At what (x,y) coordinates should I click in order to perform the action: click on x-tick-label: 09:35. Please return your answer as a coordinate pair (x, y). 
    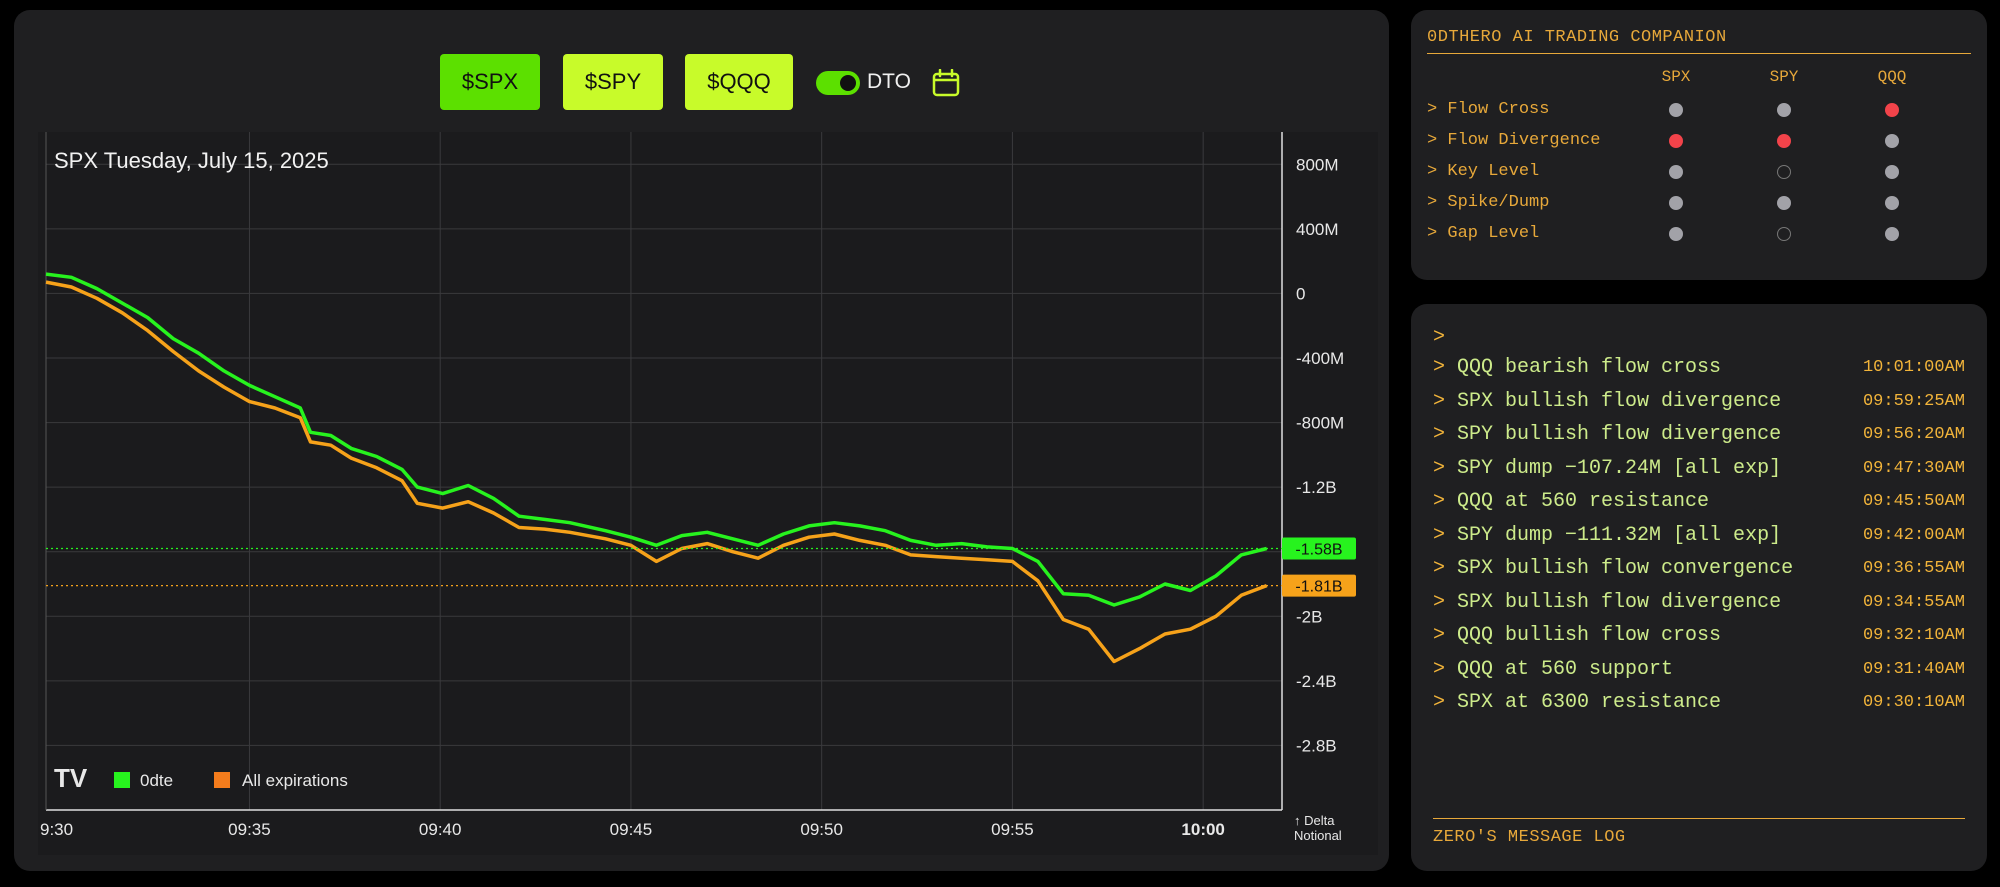
    Looking at the image, I should click on (249, 829).